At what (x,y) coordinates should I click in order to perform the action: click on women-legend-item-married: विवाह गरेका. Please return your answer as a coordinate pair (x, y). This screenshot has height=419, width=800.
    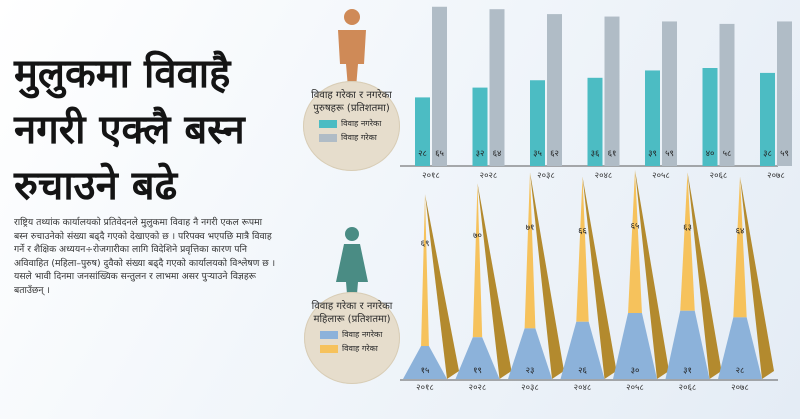
    Looking at the image, I should click on (352, 348).